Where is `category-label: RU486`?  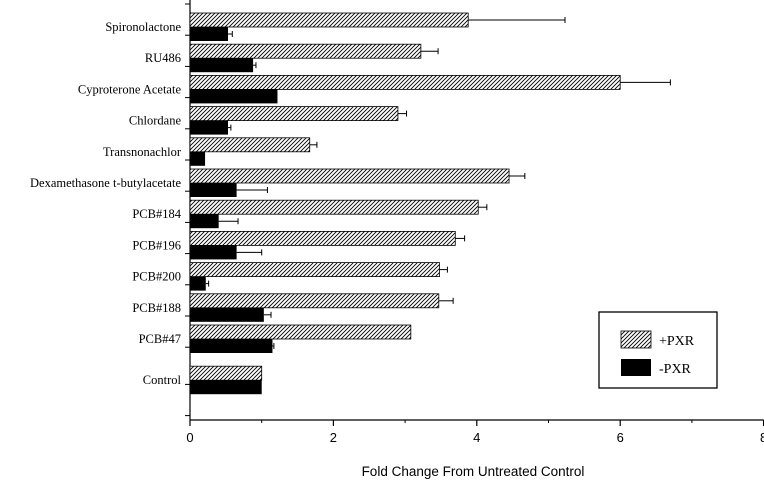
category-label: RU486 is located at coordinates (163, 58).